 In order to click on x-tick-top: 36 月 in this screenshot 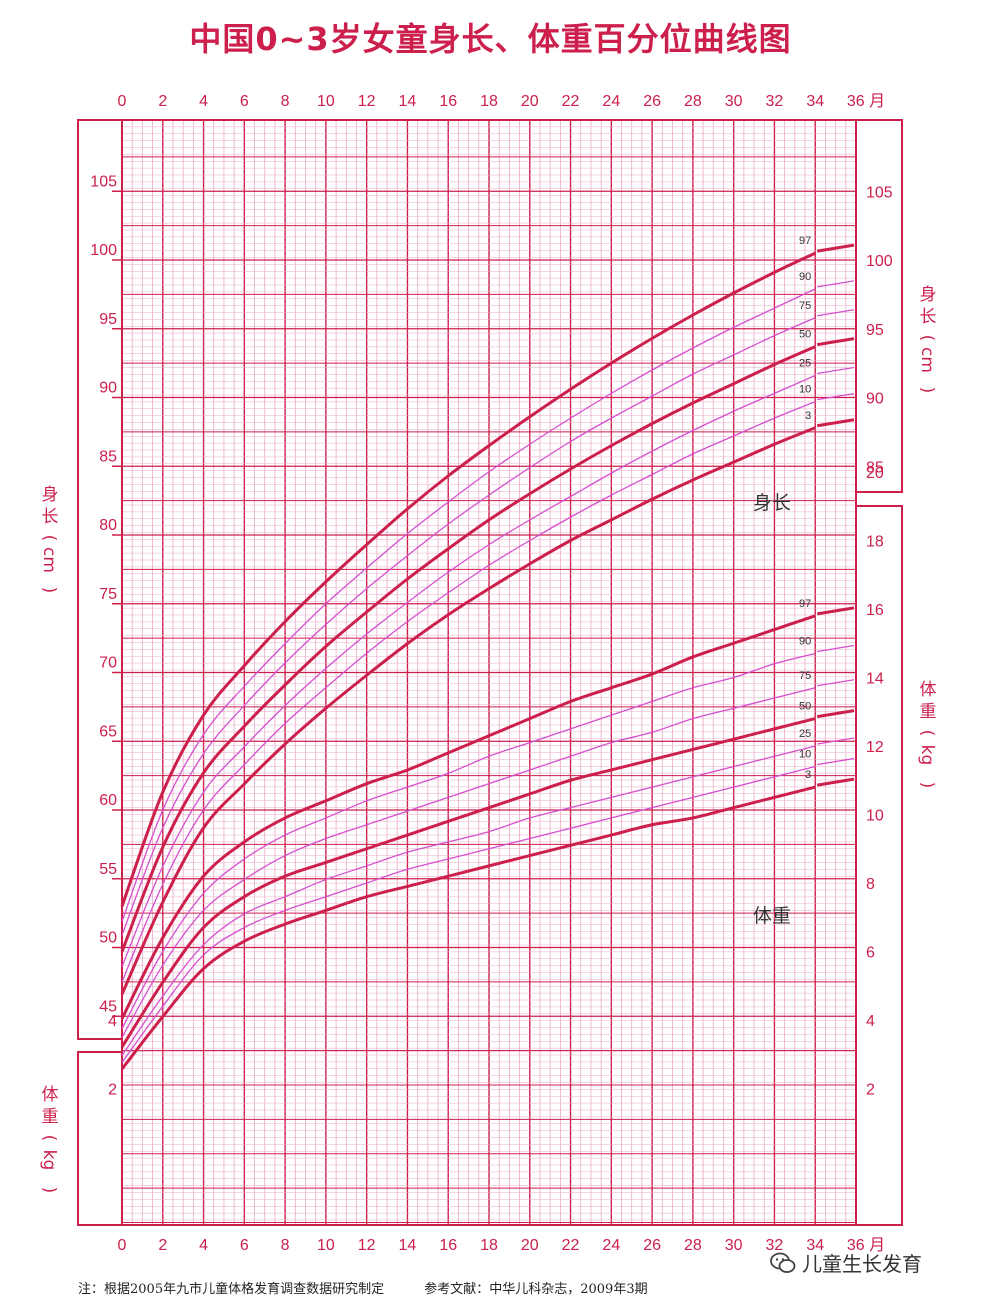, I will do `click(866, 101)`.